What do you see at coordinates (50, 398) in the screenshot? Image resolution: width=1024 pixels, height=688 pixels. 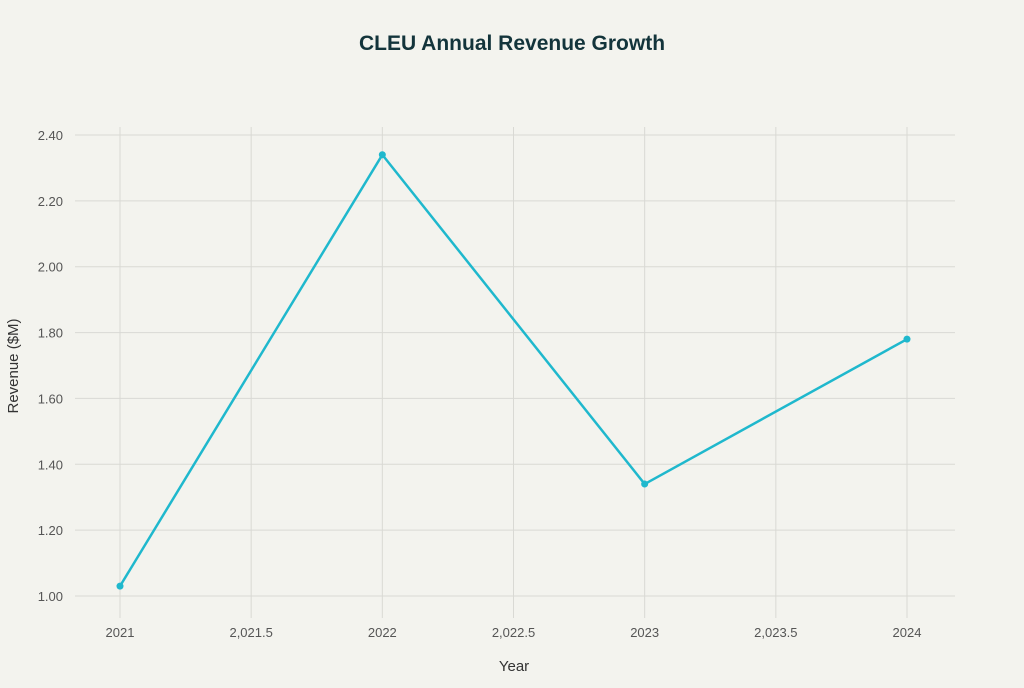 I see `y-tick-label: 1.60` at bounding box center [50, 398].